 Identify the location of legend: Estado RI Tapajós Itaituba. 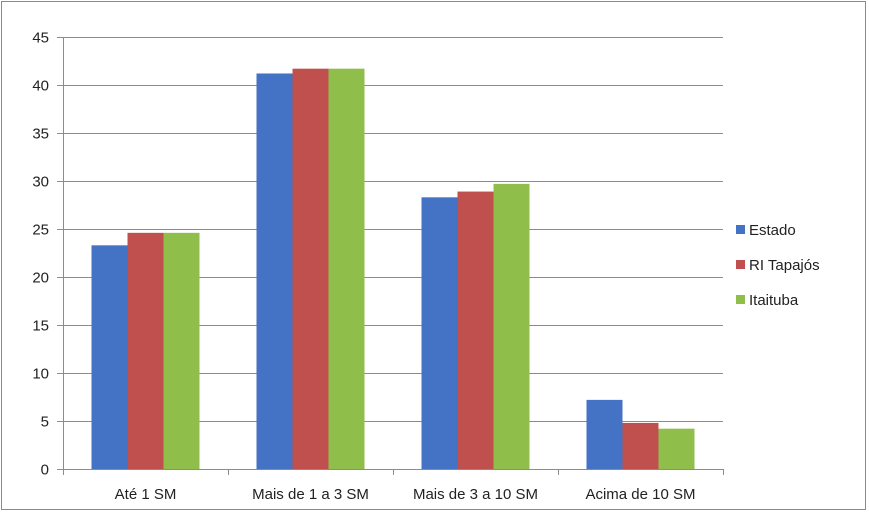
(778, 265).